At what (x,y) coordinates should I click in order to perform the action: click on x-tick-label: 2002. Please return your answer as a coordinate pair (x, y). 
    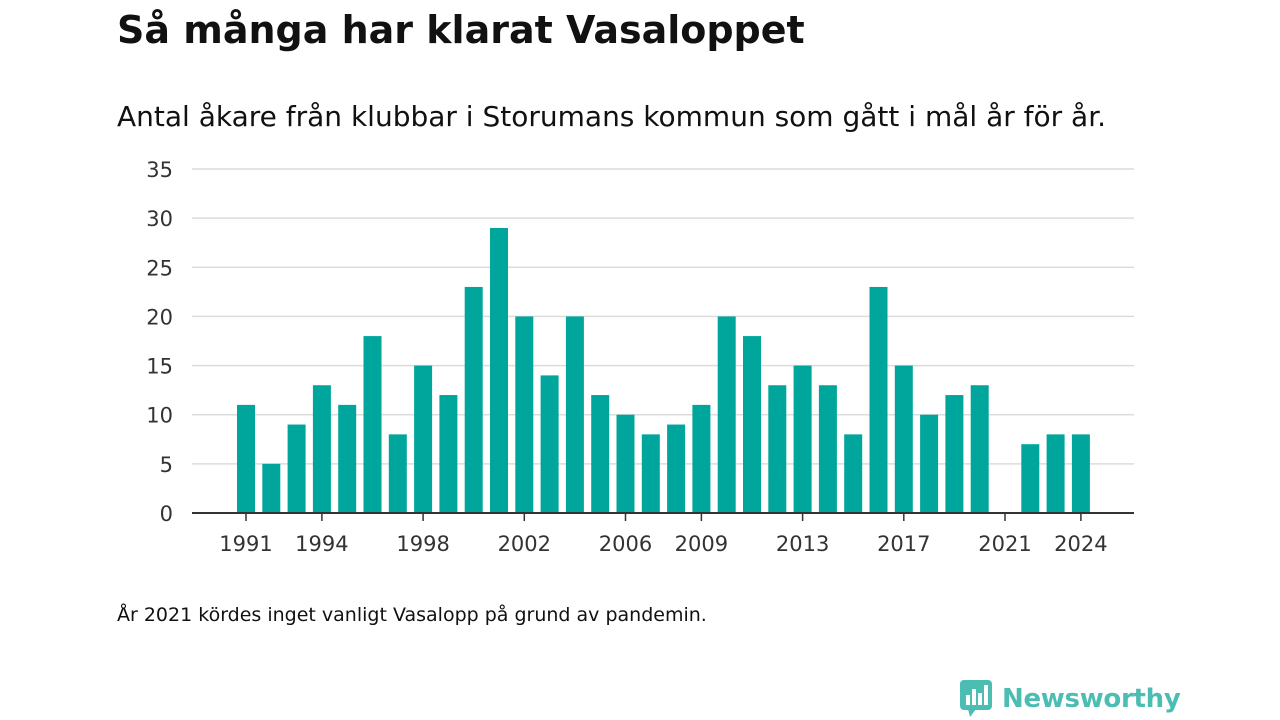
    Looking at the image, I should click on (524, 544).